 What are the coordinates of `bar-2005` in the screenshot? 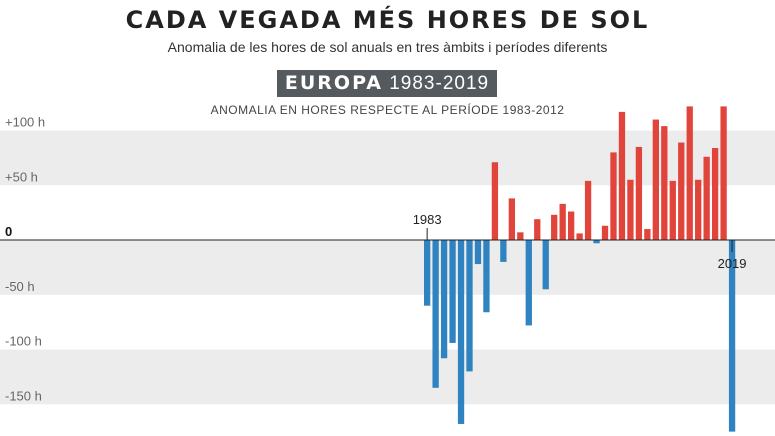 It's located at (613, 196).